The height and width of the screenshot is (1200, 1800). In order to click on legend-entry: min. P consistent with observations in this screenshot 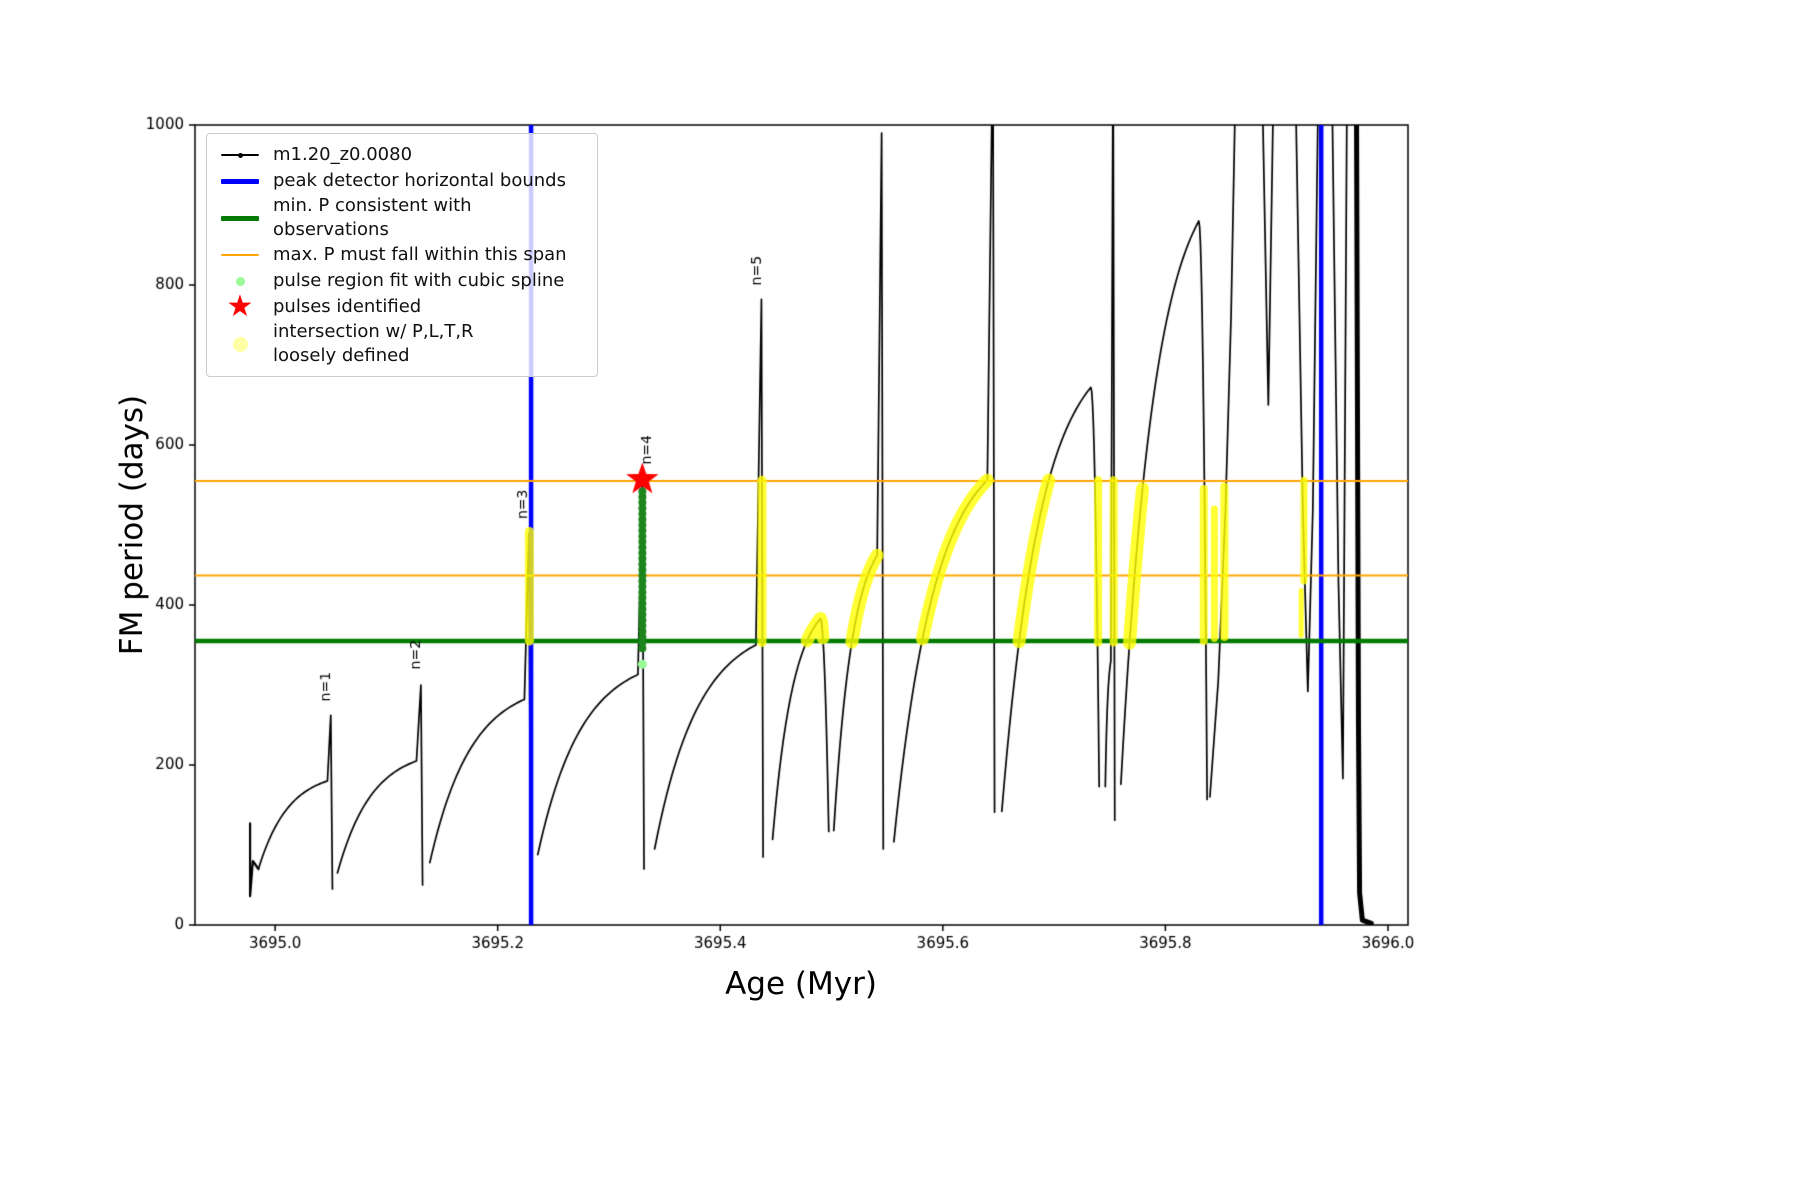, I will do `click(402, 218)`.